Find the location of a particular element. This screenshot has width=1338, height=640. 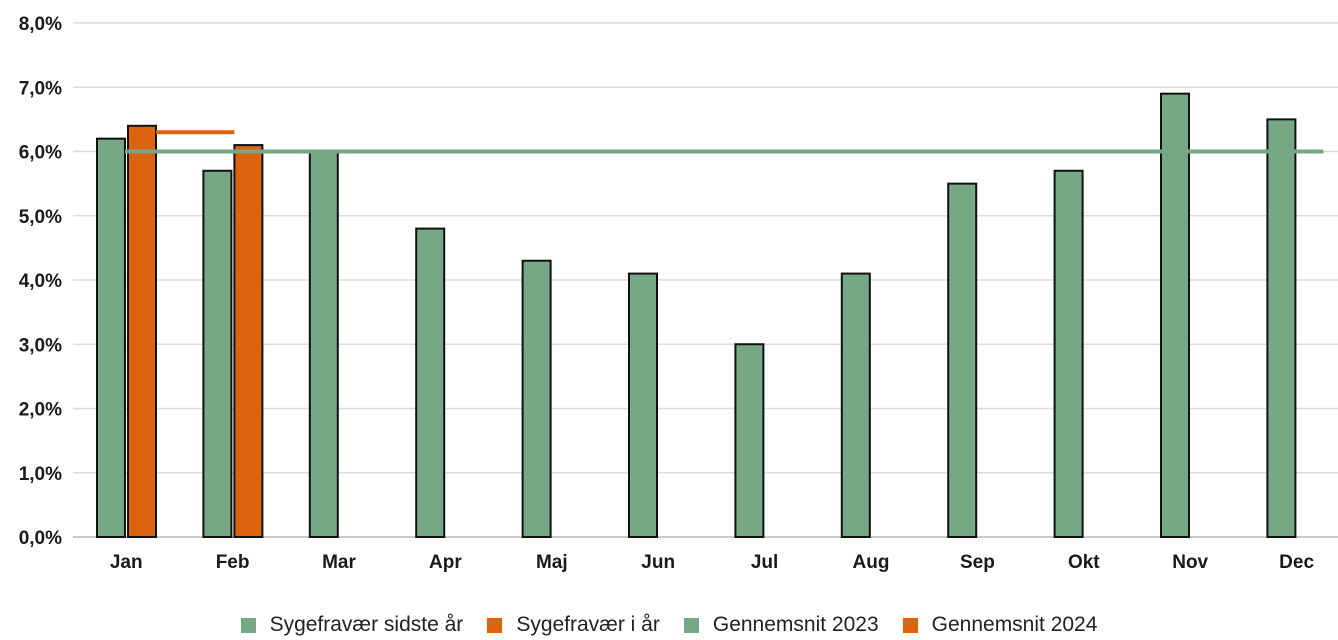

y-tick-label: 5,0% is located at coordinates (40, 217).